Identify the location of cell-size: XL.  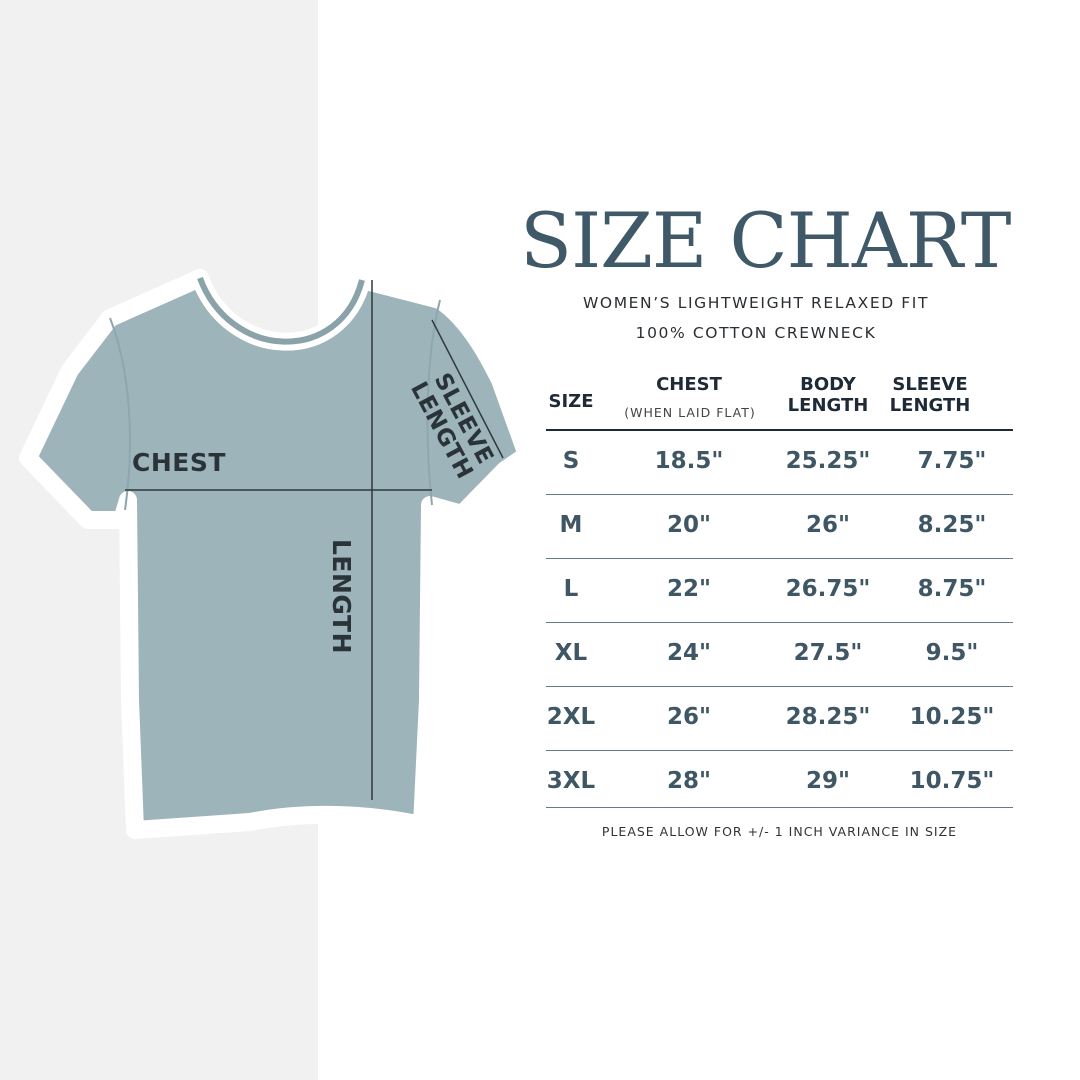
(571, 653).